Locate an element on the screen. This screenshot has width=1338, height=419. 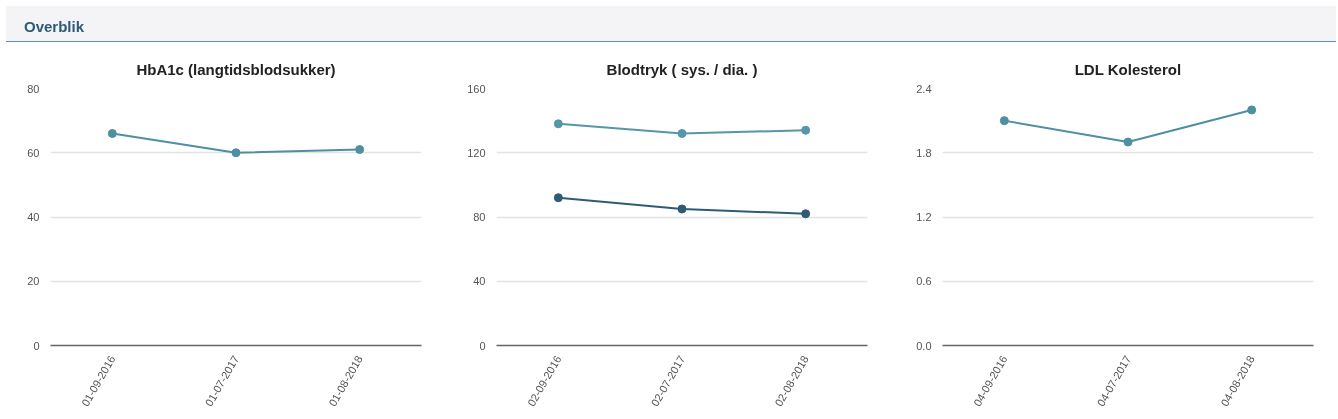
y-tick-label: 60 is located at coordinates (33, 152).